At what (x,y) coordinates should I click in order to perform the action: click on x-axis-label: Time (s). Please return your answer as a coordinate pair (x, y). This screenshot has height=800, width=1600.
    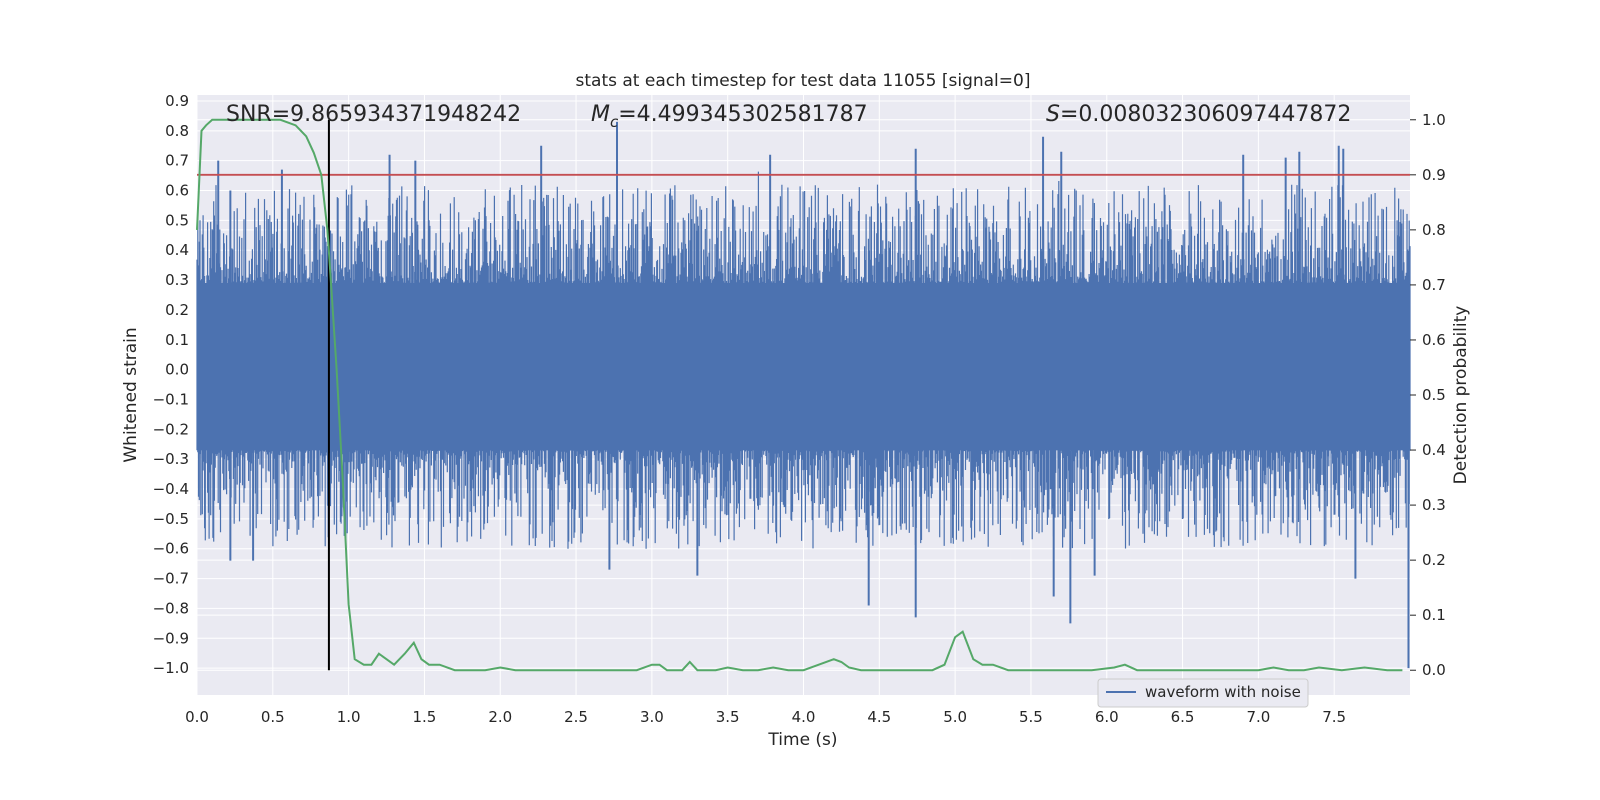
    Looking at the image, I should click on (802, 740).